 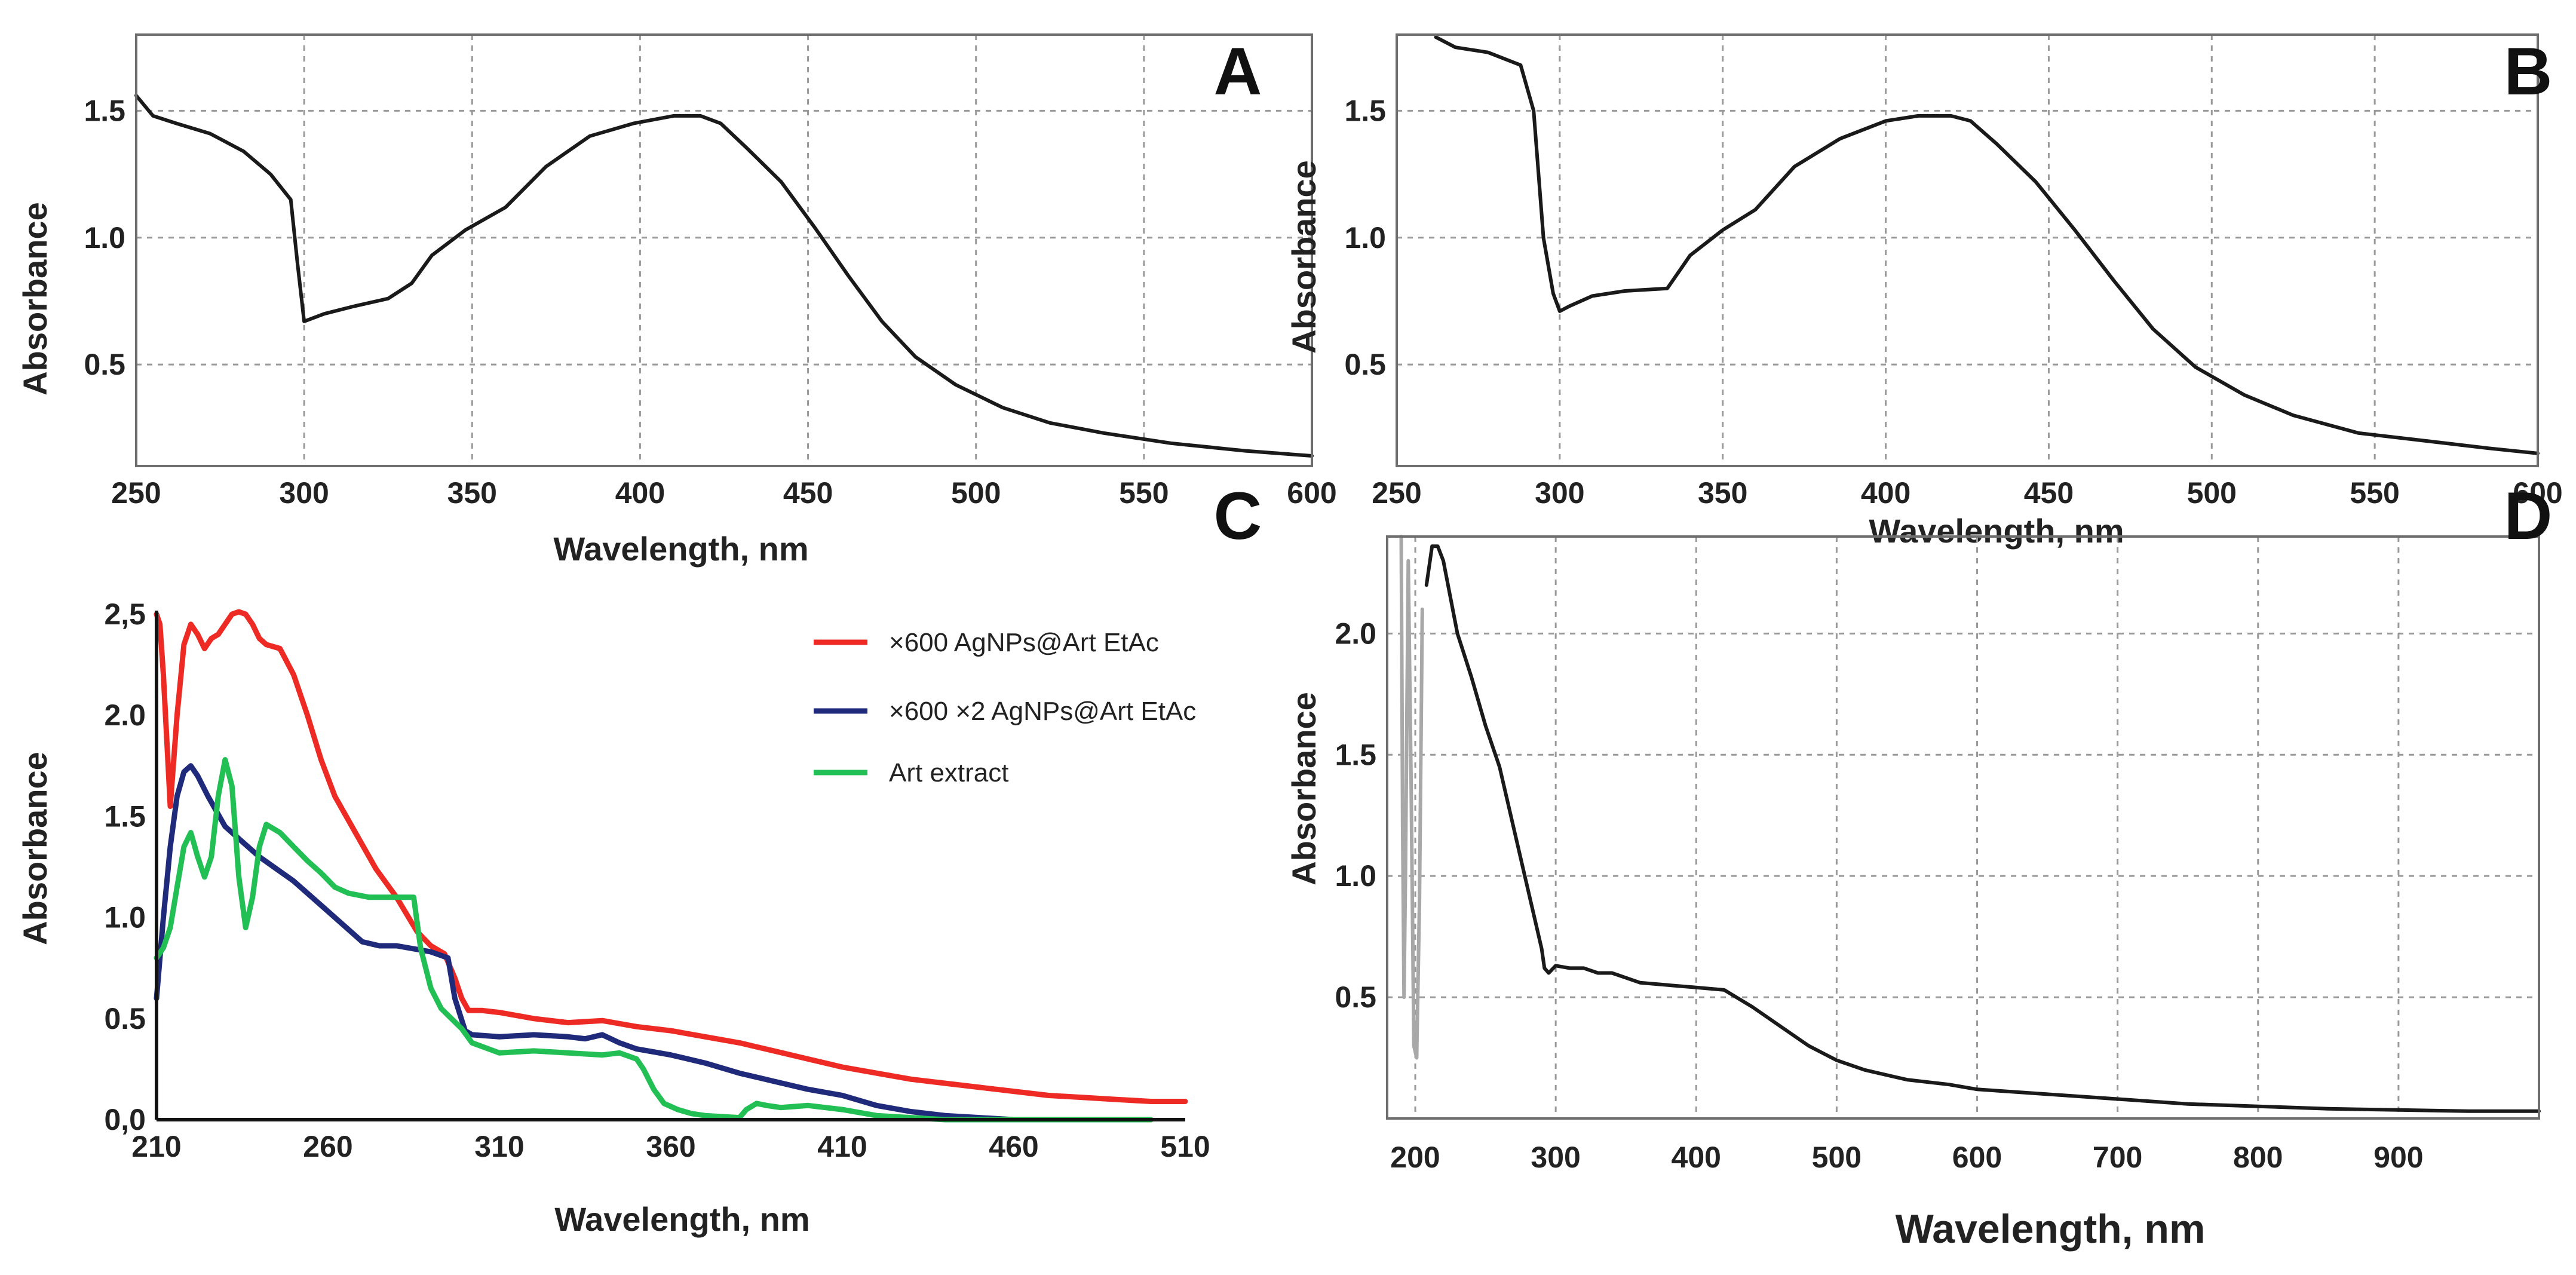 I want to click on panel-b-xtick-6: 550, so click(x=2374, y=493).